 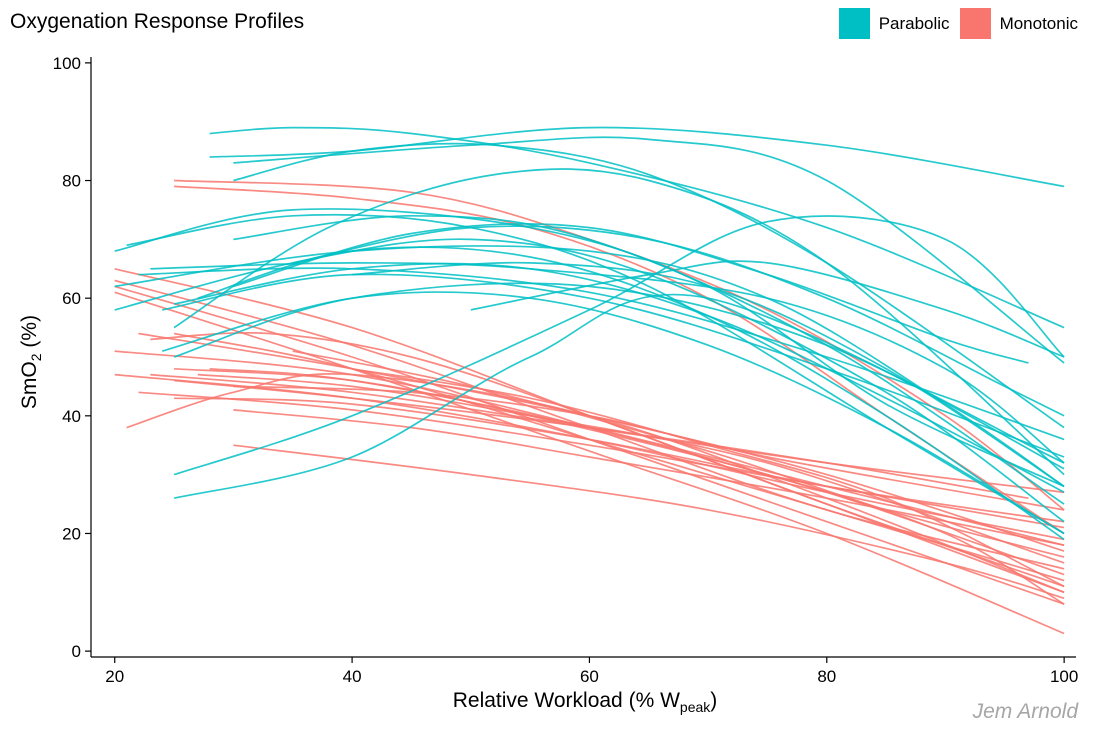 What do you see at coordinates (71, 298) in the screenshot?
I see `y-tick-label-60: 60` at bounding box center [71, 298].